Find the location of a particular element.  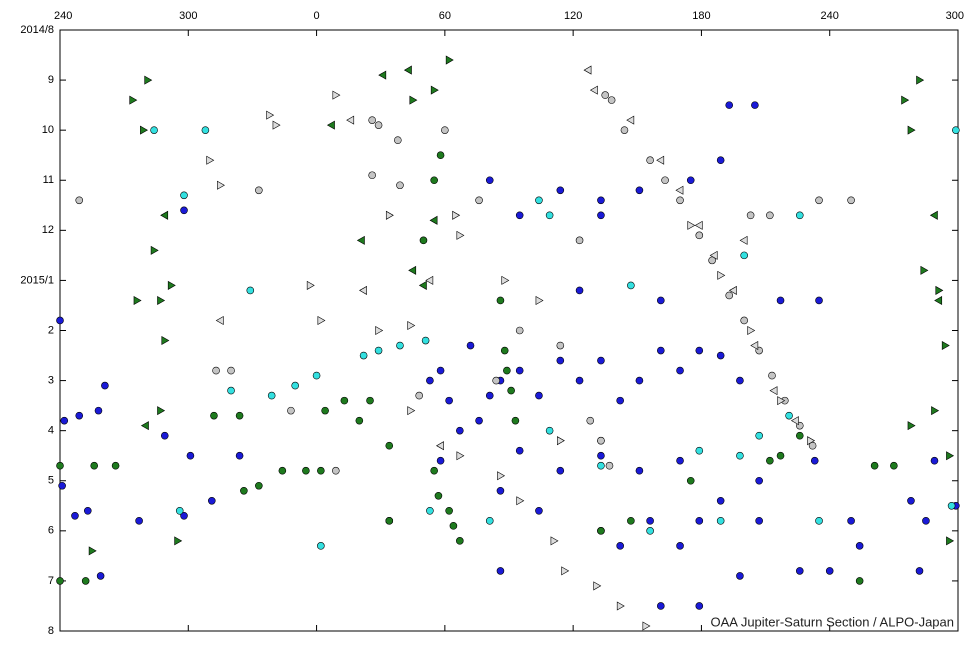

x-tick-label: 60 is located at coordinates (445, 16).